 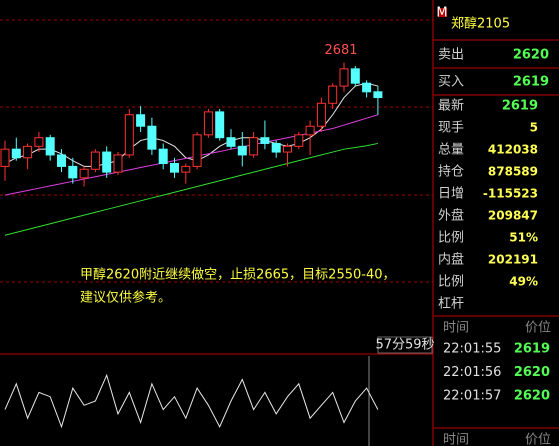 What do you see at coordinates (125, 298) in the screenshot?
I see `annotation: 建议仅供参考。` at bounding box center [125, 298].